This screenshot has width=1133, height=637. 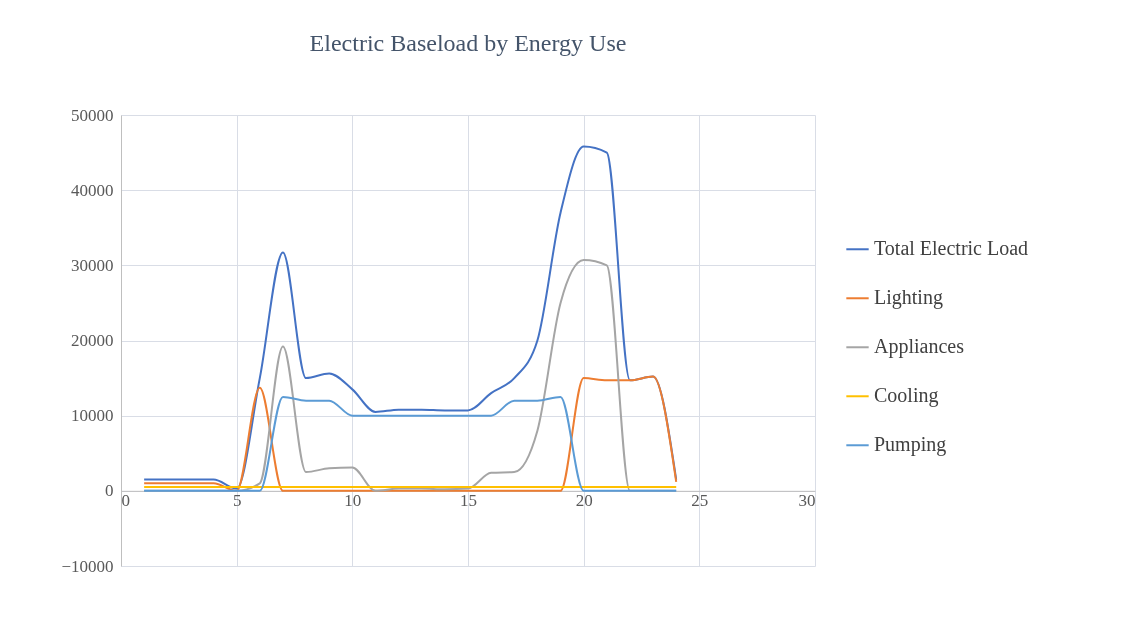 What do you see at coordinates (468, 43) in the screenshot?
I see `chart-title: Electric Baseload by Energy Use` at bounding box center [468, 43].